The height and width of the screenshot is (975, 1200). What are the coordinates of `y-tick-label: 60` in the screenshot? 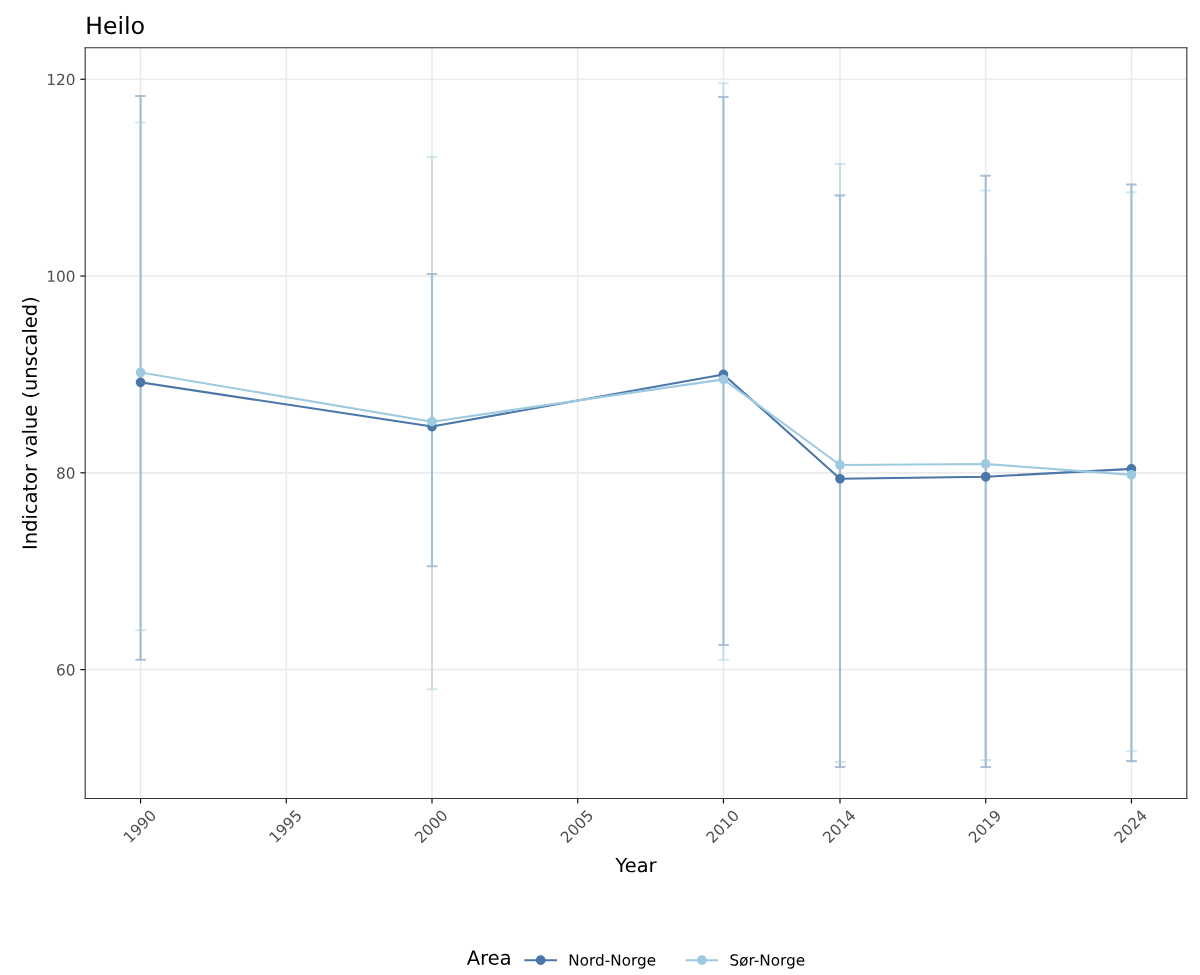 It's located at (66, 670).